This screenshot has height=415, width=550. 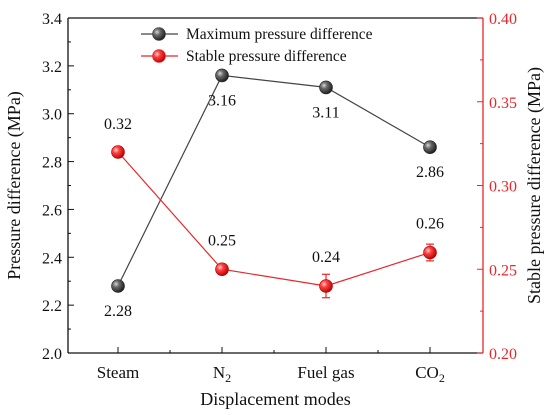 I want to click on left-tick-label: 2.4, so click(x=52, y=258).